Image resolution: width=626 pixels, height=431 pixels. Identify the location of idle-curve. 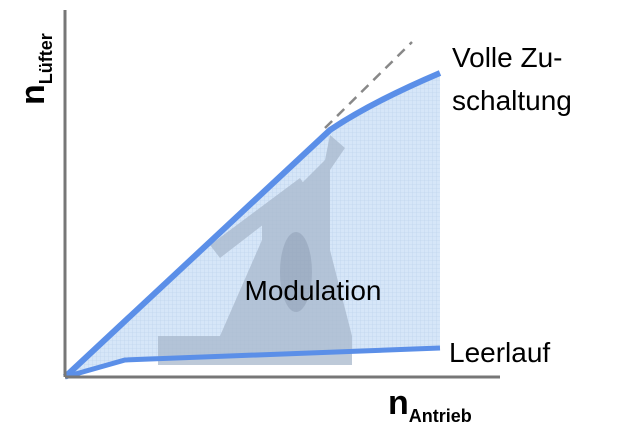
(252, 362).